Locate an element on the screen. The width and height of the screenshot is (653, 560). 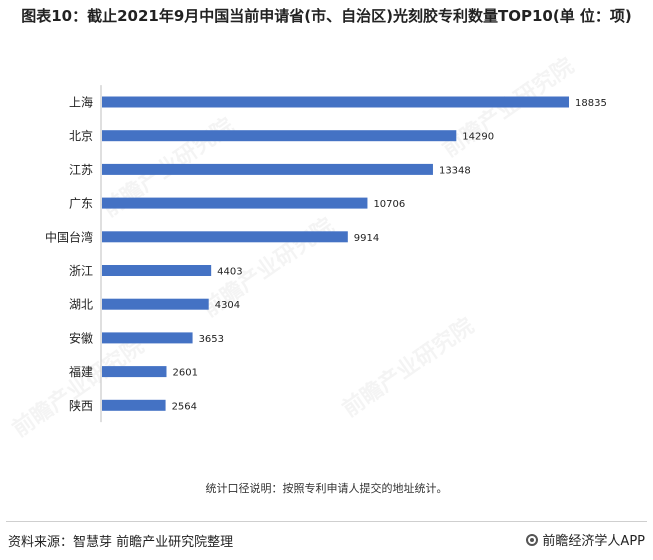
data-label: 3653 is located at coordinates (211, 339).